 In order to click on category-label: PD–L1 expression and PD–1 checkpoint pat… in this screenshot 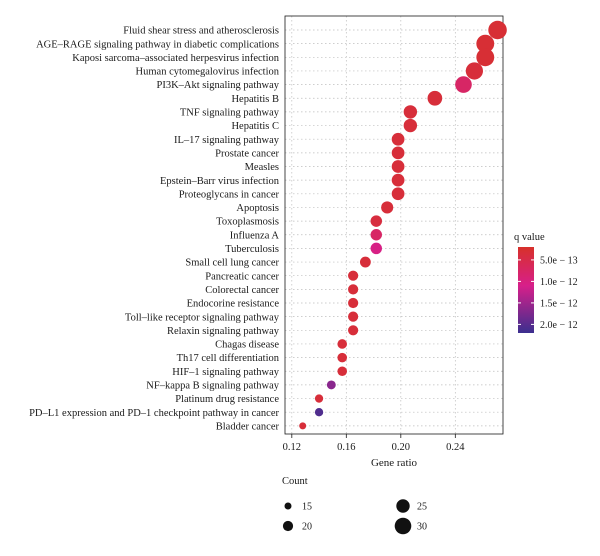, I will do `click(154, 413)`.